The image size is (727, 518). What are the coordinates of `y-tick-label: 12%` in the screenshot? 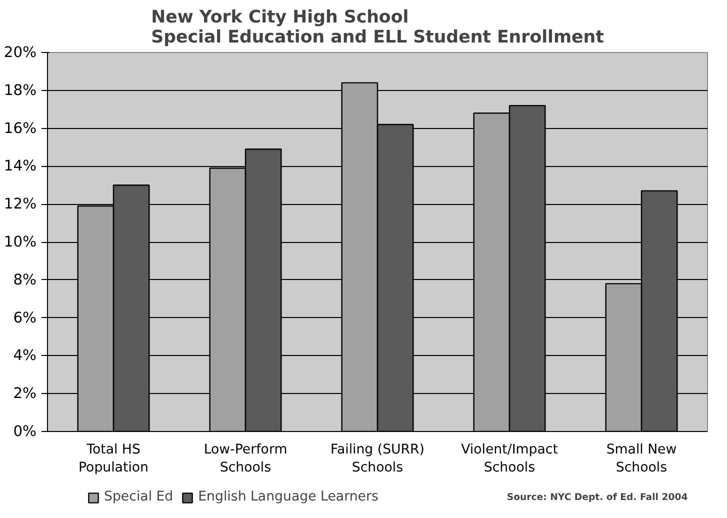 It's located at (20, 204).